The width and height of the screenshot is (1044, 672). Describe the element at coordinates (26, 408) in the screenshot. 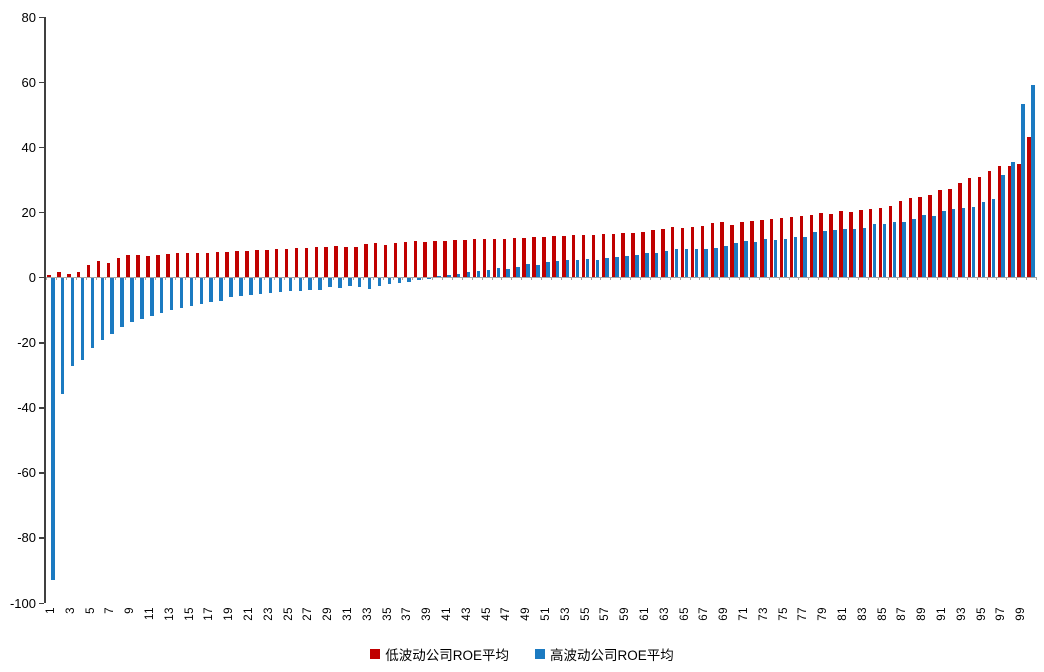

I see `y-axis-tick-label: -40` at that location.